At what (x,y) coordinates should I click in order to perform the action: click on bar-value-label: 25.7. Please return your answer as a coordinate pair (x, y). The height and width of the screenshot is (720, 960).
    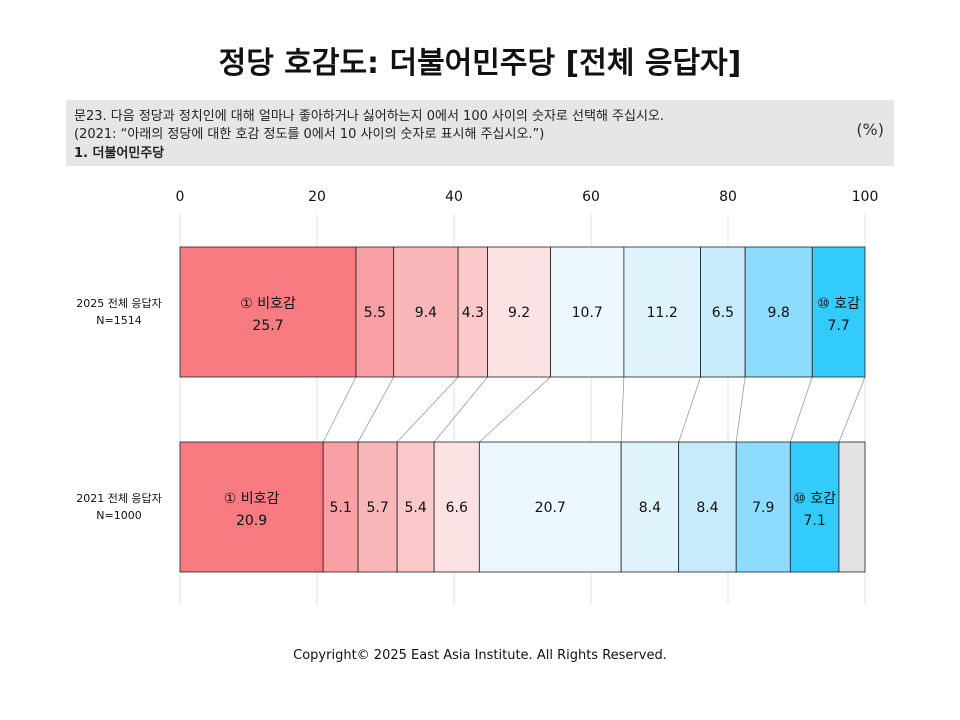
    Looking at the image, I should click on (267, 326).